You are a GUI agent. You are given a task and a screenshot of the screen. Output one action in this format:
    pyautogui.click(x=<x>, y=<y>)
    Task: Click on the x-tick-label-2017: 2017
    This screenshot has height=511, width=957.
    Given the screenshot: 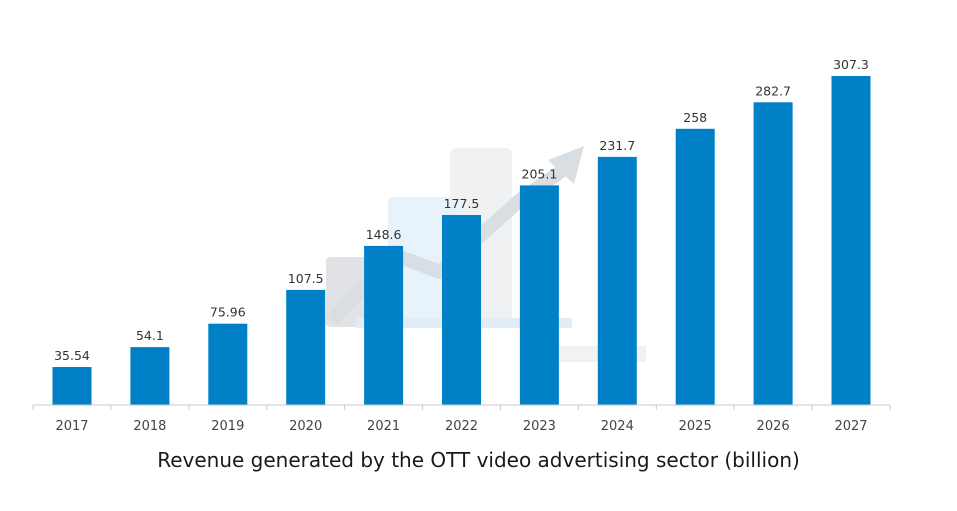 What is the action you would take?
    pyautogui.click(x=71, y=426)
    